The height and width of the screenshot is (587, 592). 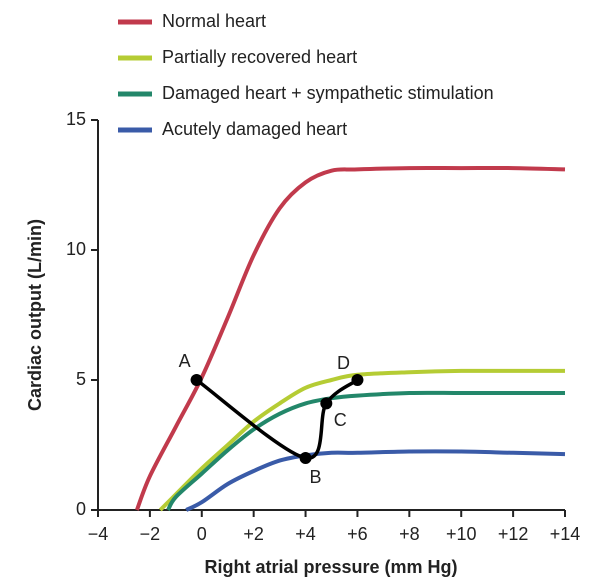 I want to click on y-tick-label: 10, so click(x=76, y=249).